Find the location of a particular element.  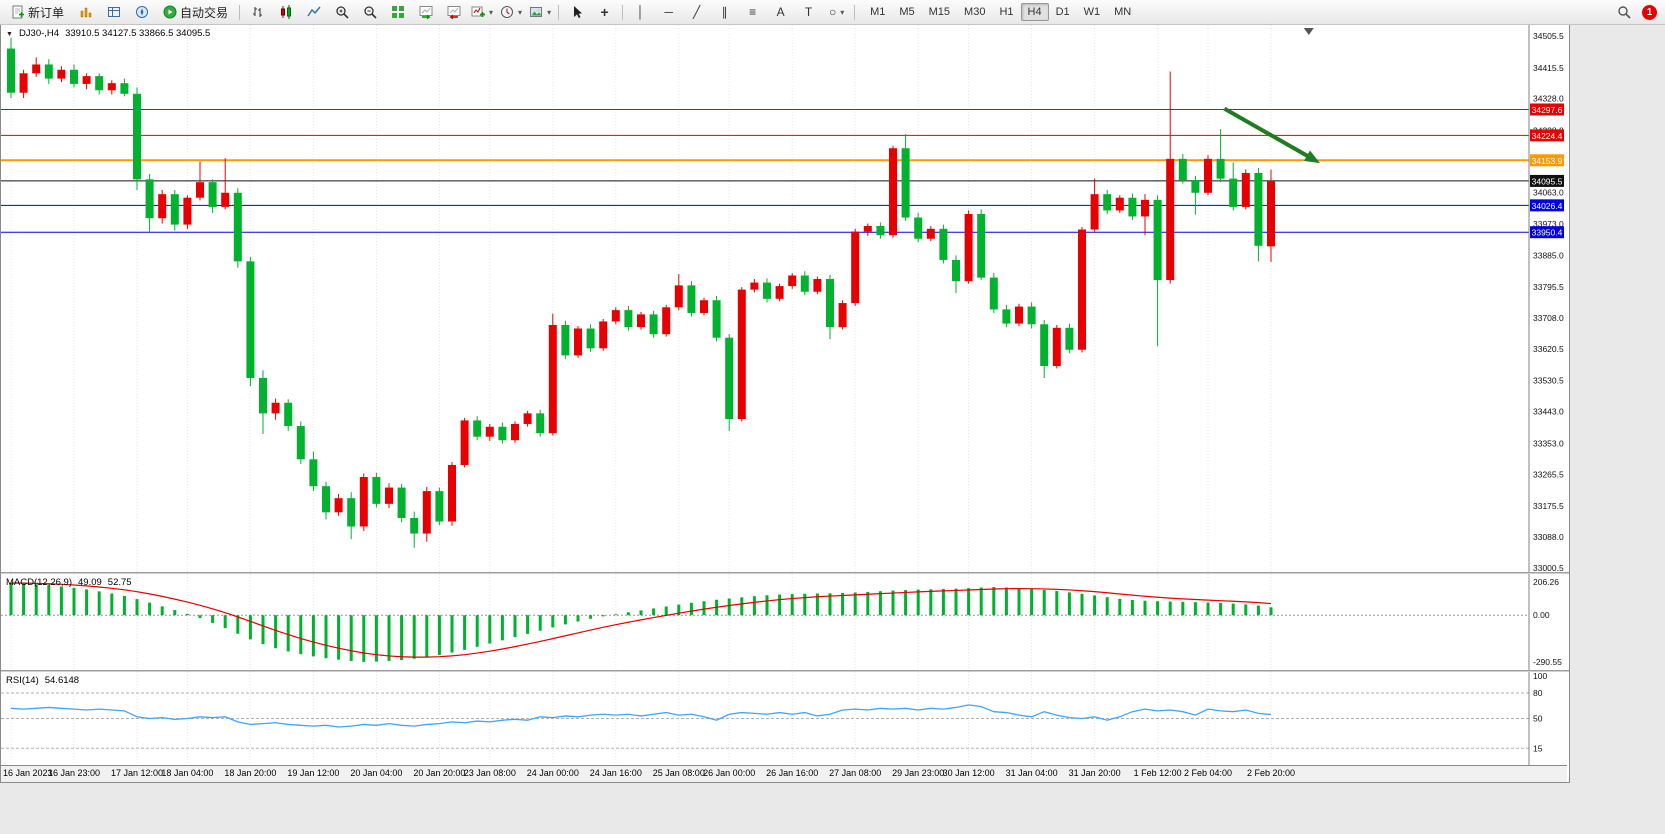

svg-text: 33000.5 is located at coordinates (1548, 567).